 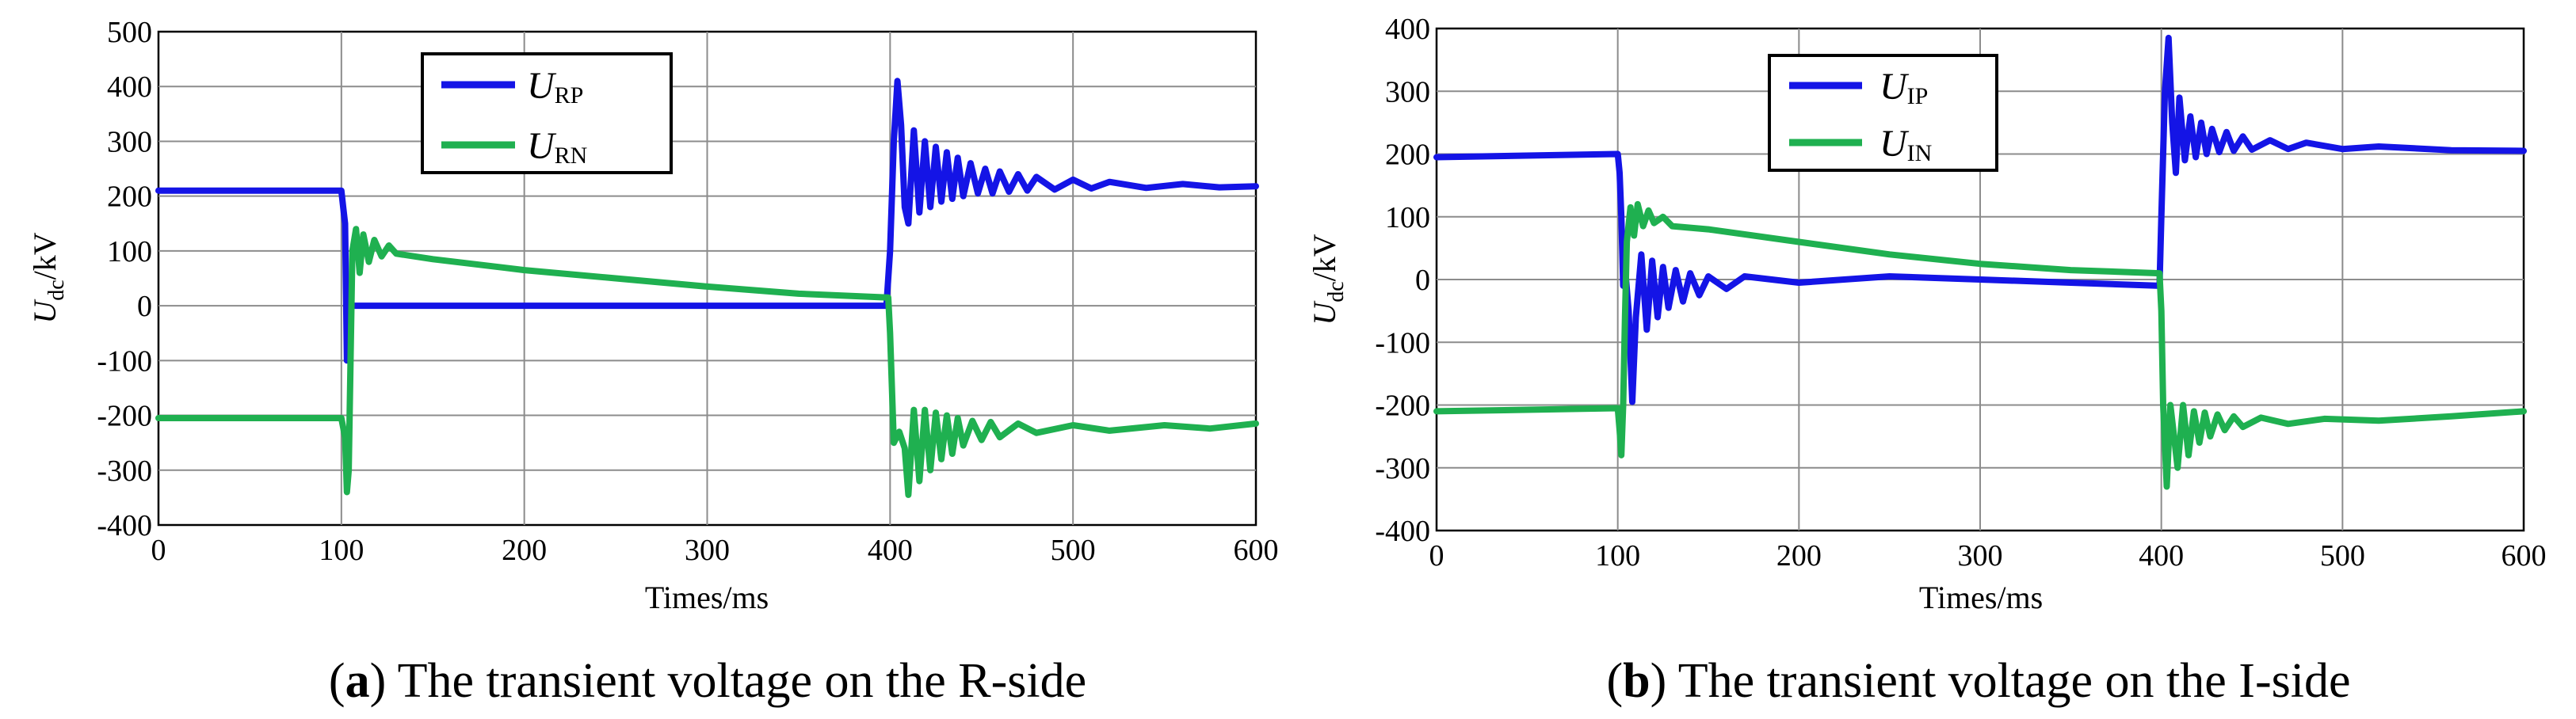 I want to click on legend-box-a, so click(x=547, y=113).